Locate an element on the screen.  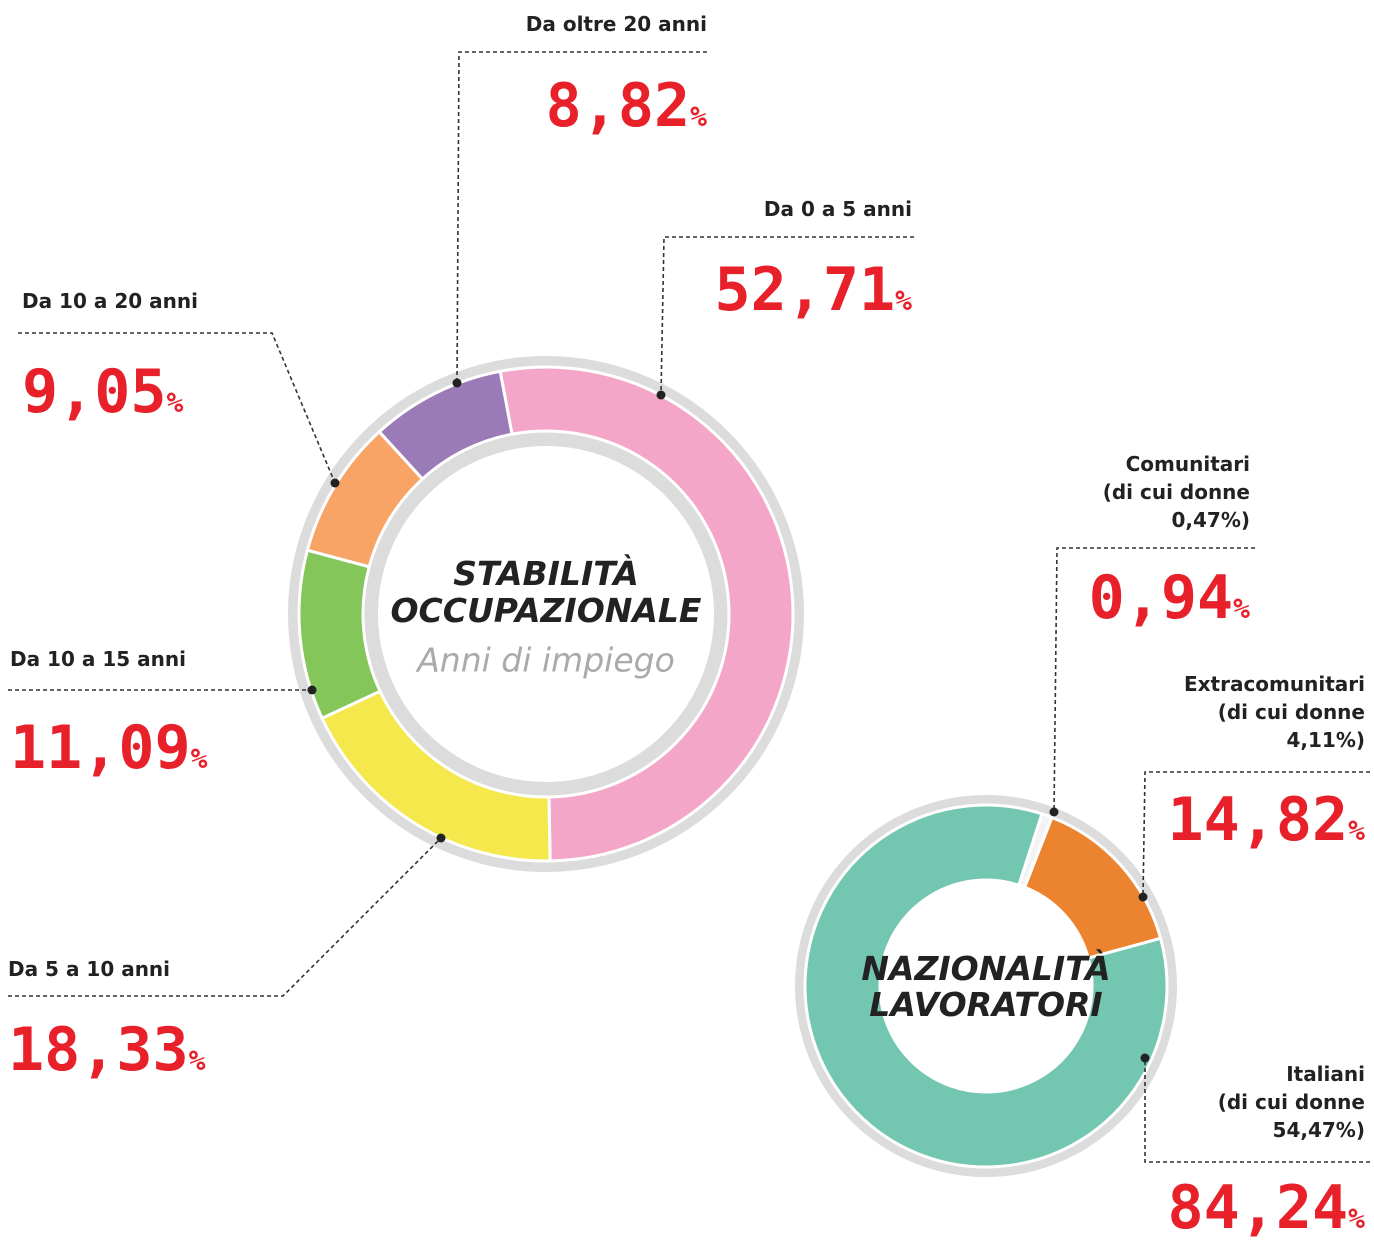
value-label: 11,09% is located at coordinates (109, 748).